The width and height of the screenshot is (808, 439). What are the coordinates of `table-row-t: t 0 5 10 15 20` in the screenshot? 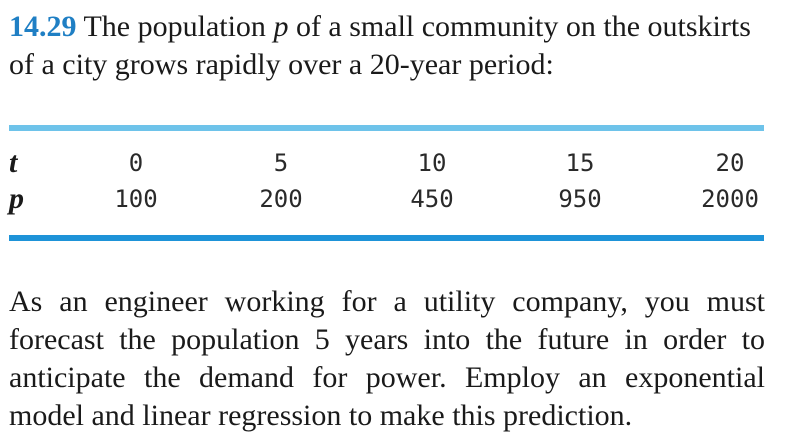 It's located at (389, 163).